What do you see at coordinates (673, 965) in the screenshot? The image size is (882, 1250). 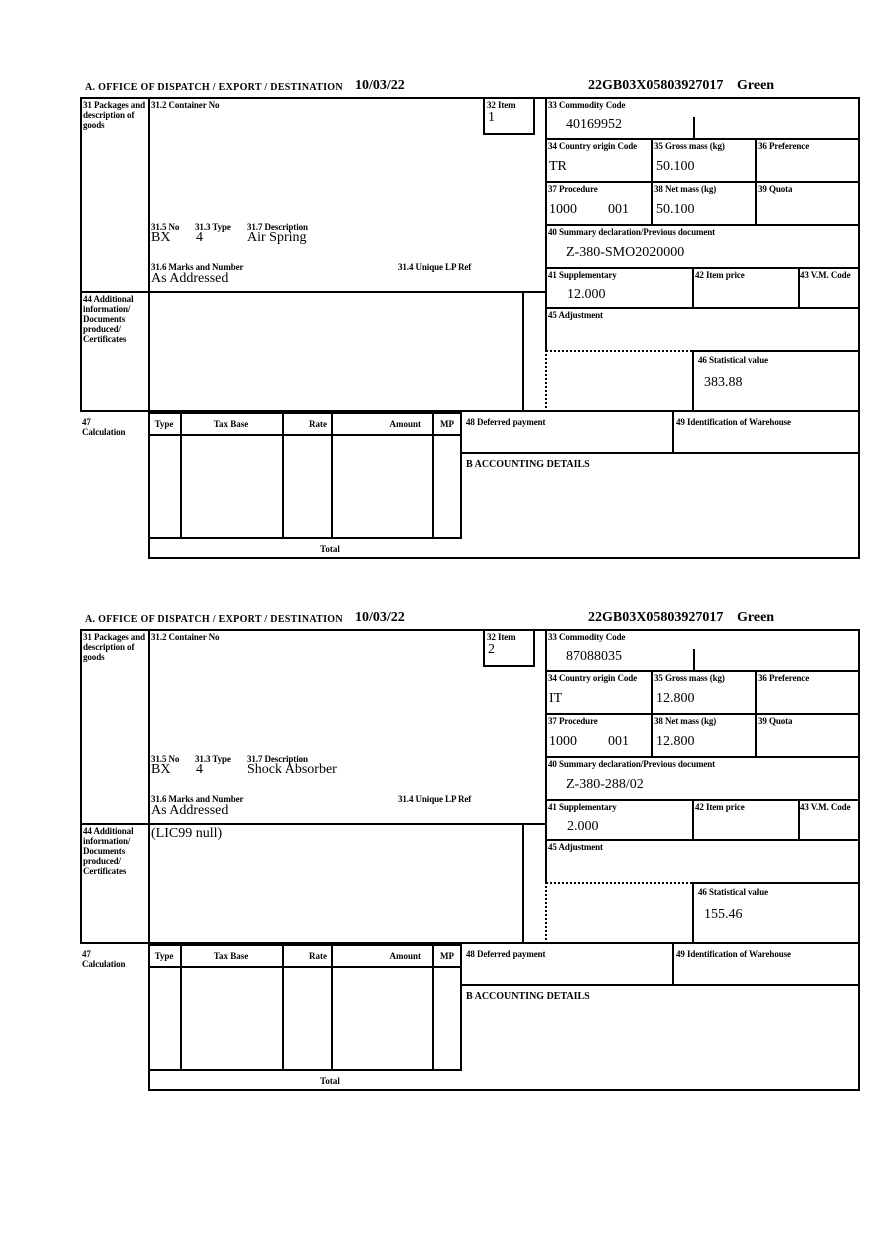 I see `box-48-49-divider` at bounding box center [673, 965].